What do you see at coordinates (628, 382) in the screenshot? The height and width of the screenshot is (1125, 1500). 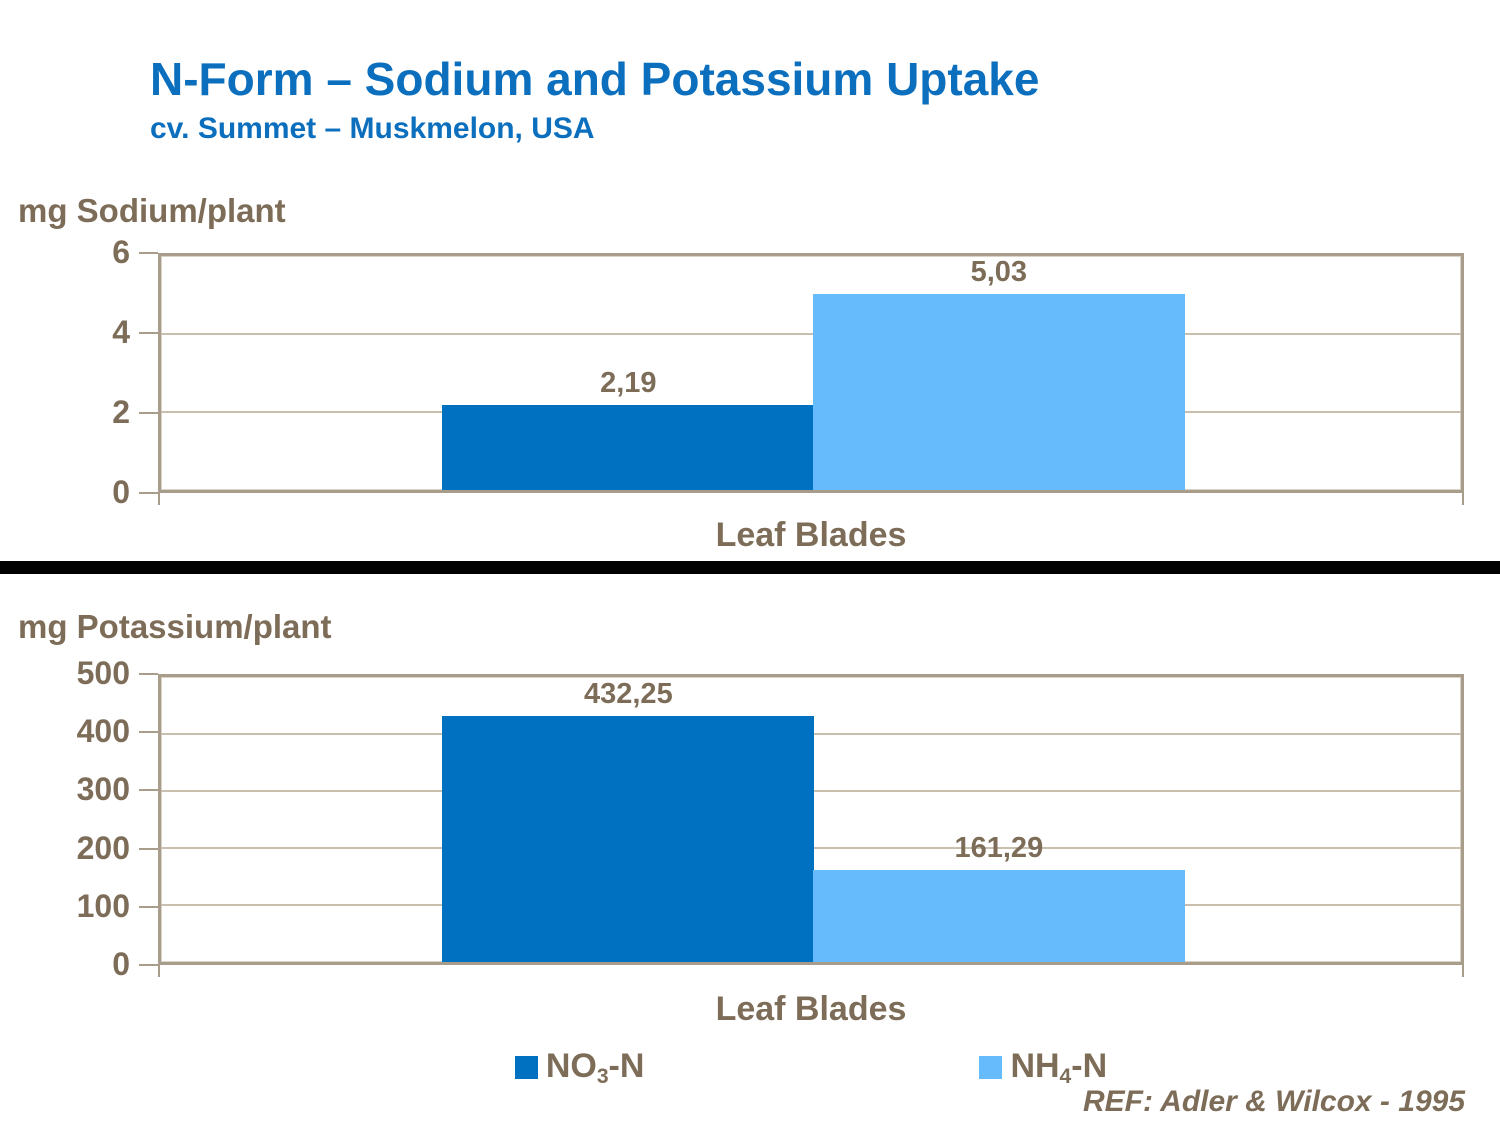 I see `bar-value-label: 2,19` at bounding box center [628, 382].